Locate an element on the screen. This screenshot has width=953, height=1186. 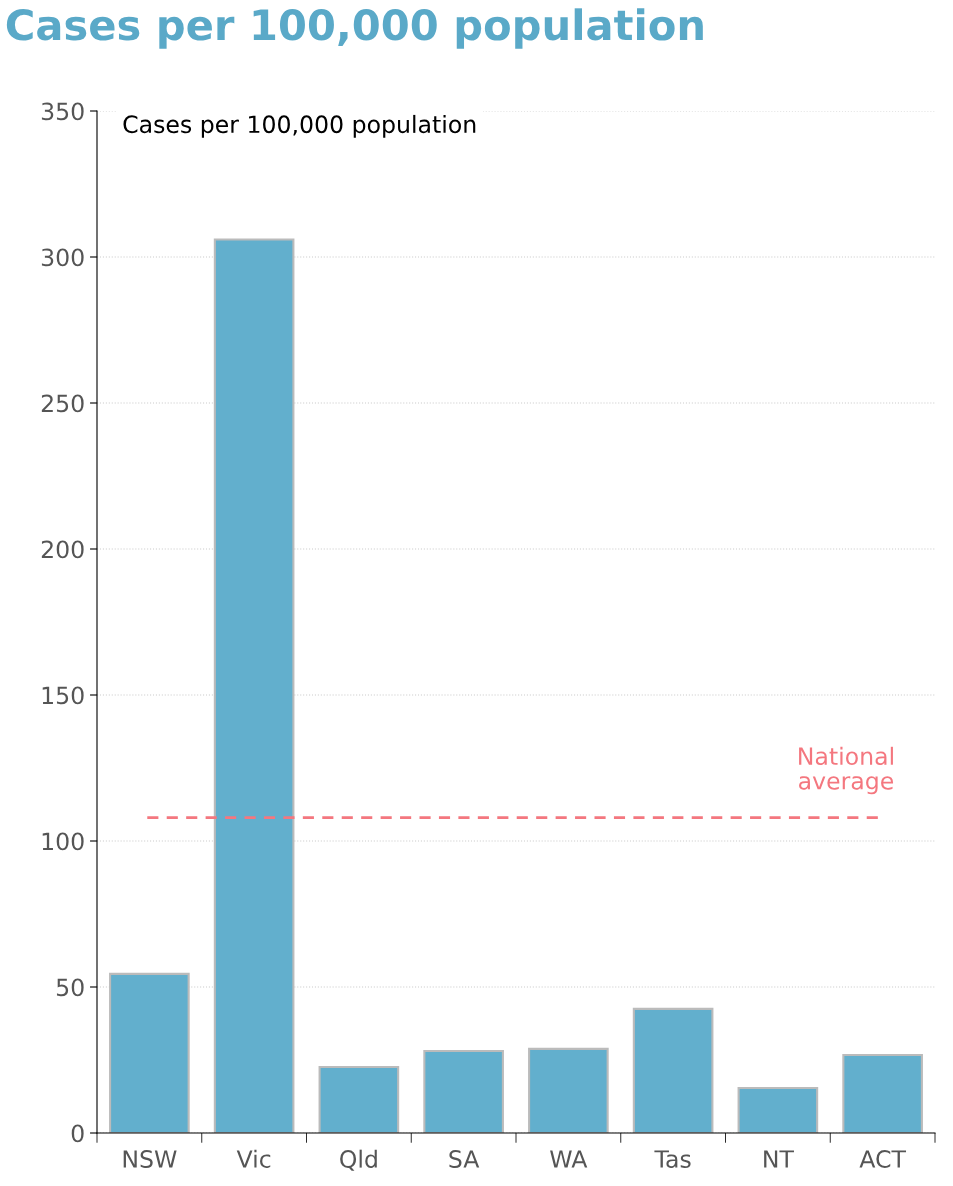
y-tick-label: 200 is located at coordinates (62, 549).